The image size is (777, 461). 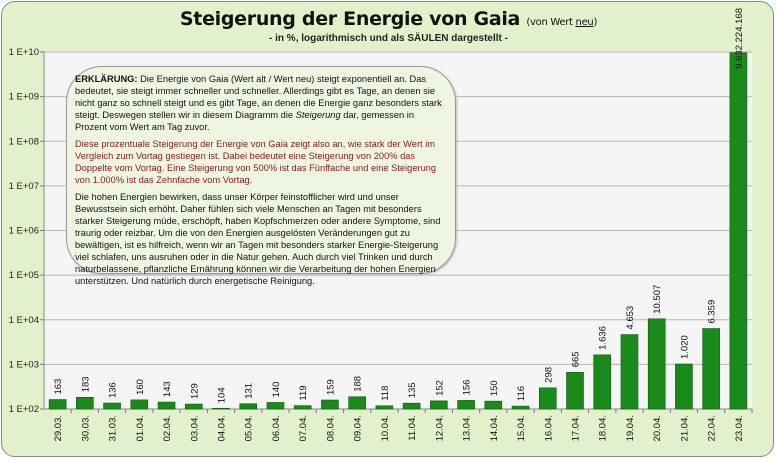 I want to click on x-tick-label: 02.04., so click(x=167, y=428).